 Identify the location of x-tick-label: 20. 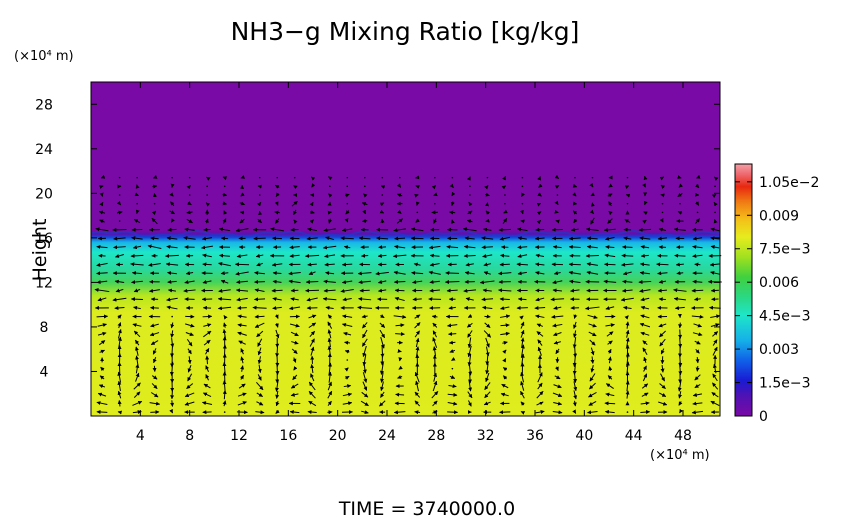
(338, 436).